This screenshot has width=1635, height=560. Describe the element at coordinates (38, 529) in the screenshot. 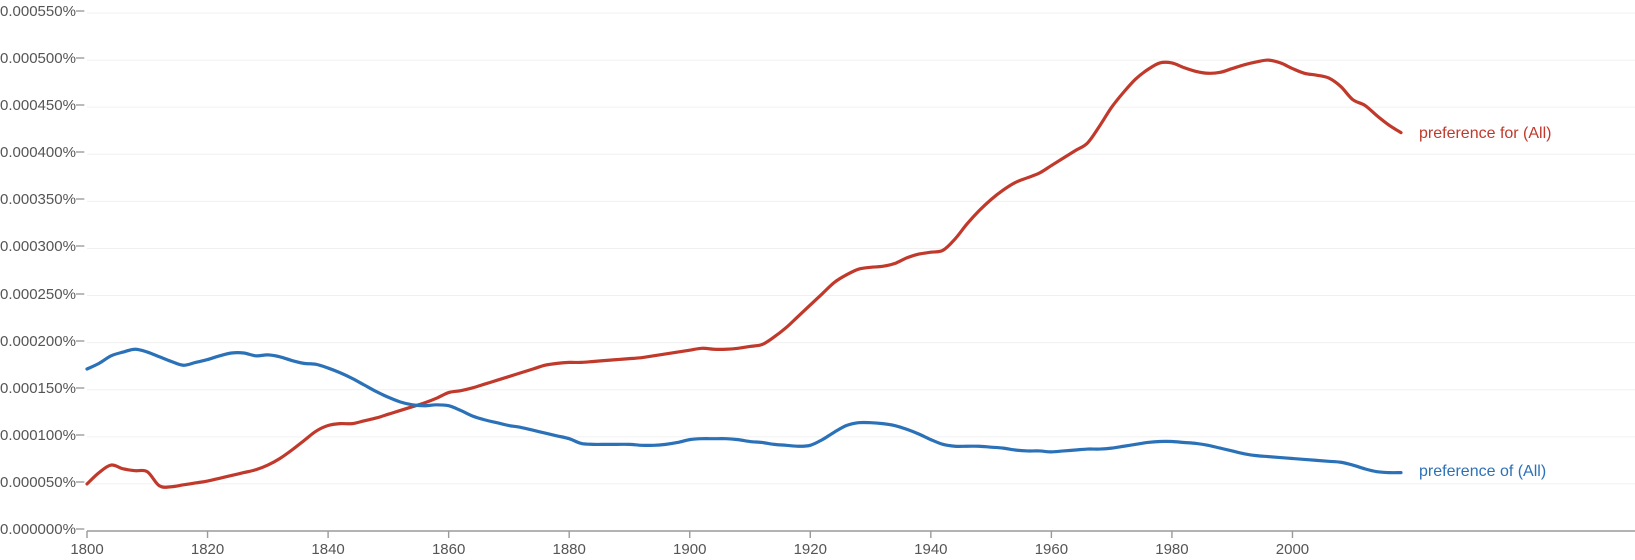

I see `y-axis-tick-label: 0.000000%` at that location.